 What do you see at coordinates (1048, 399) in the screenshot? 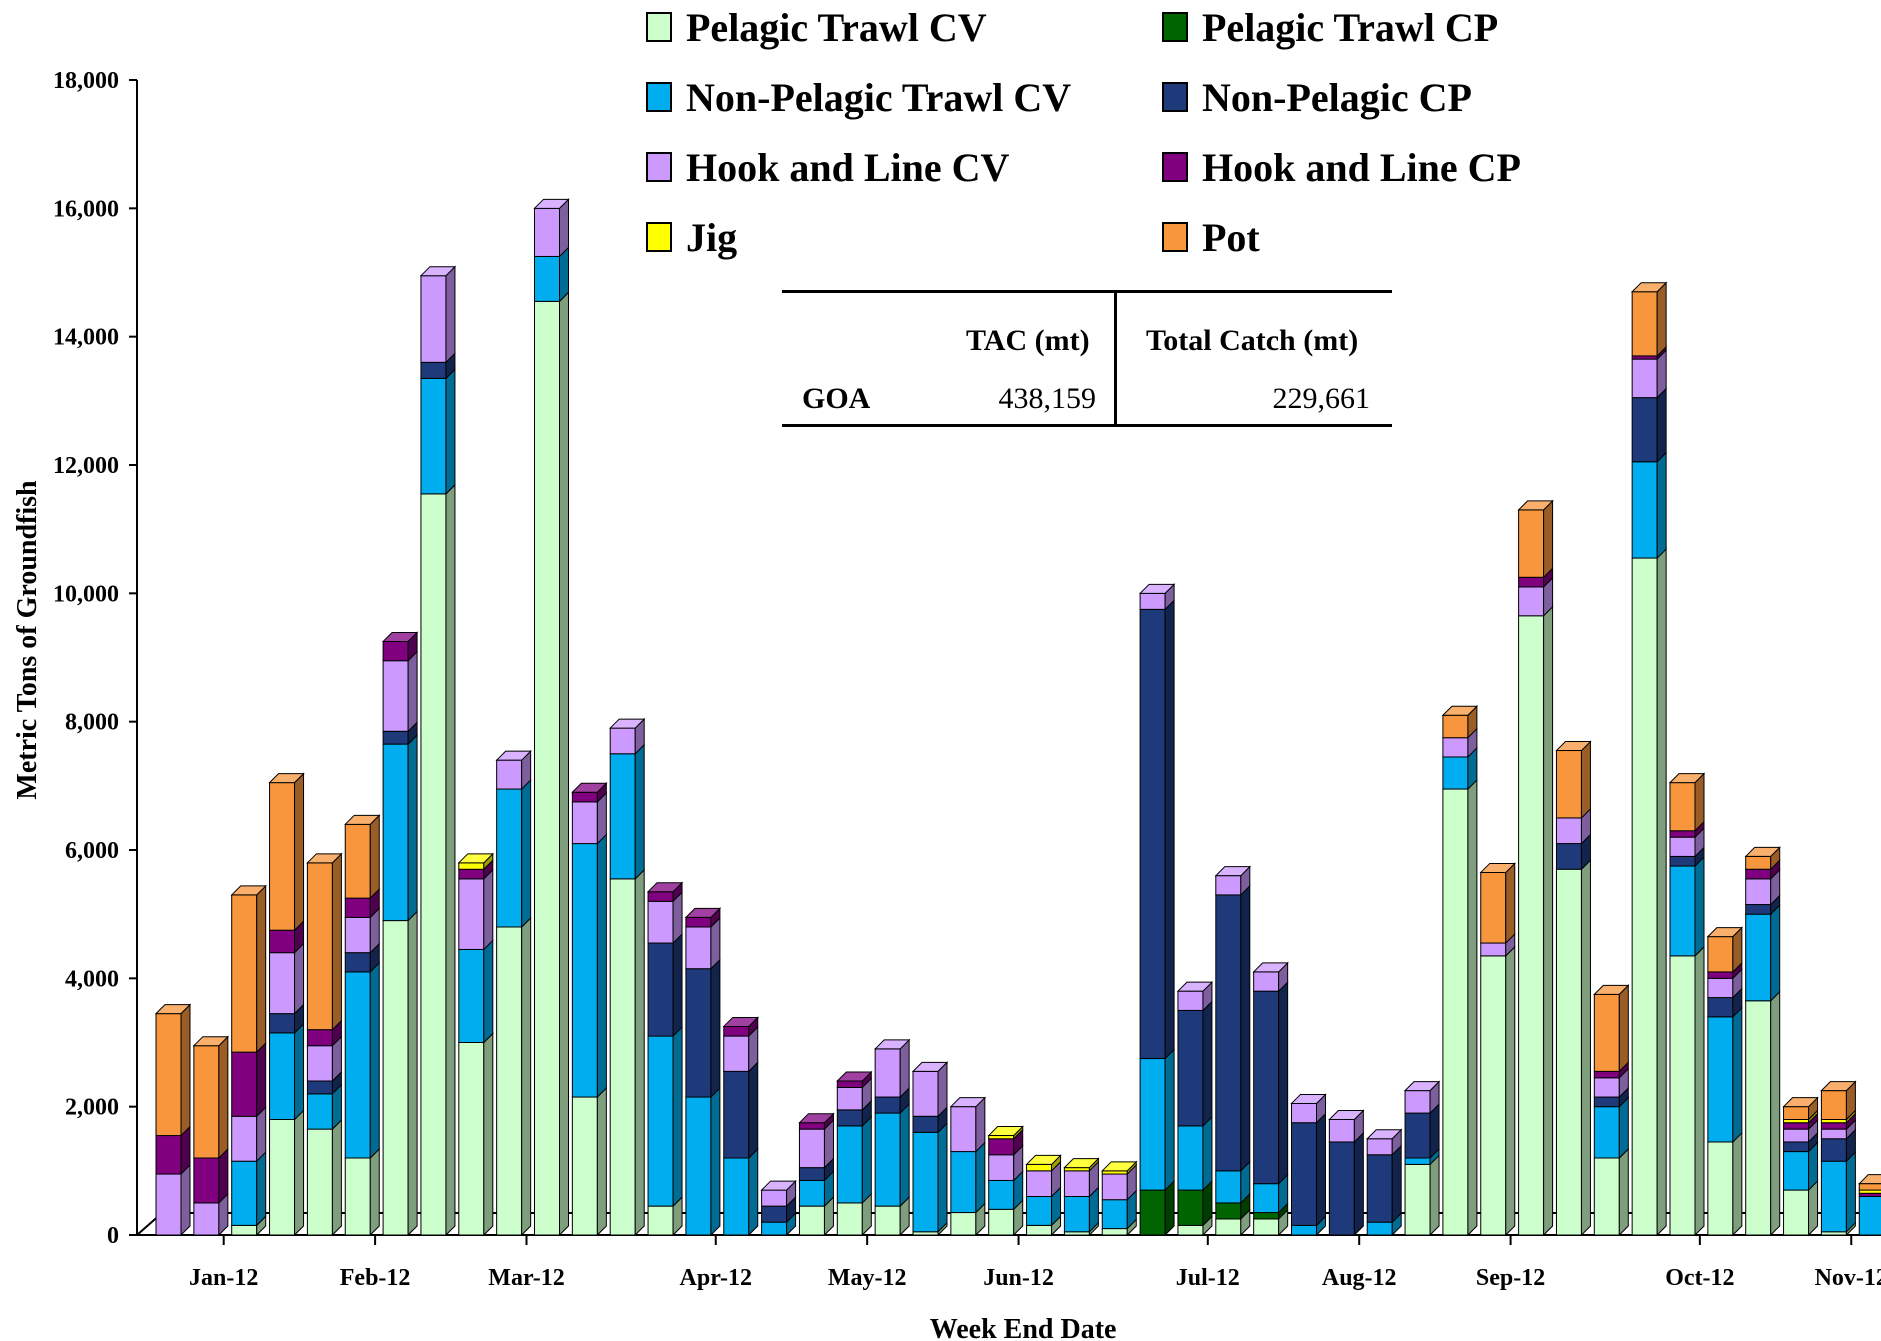
I see `tac-value: 438,159` at bounding box center [1048, 399].